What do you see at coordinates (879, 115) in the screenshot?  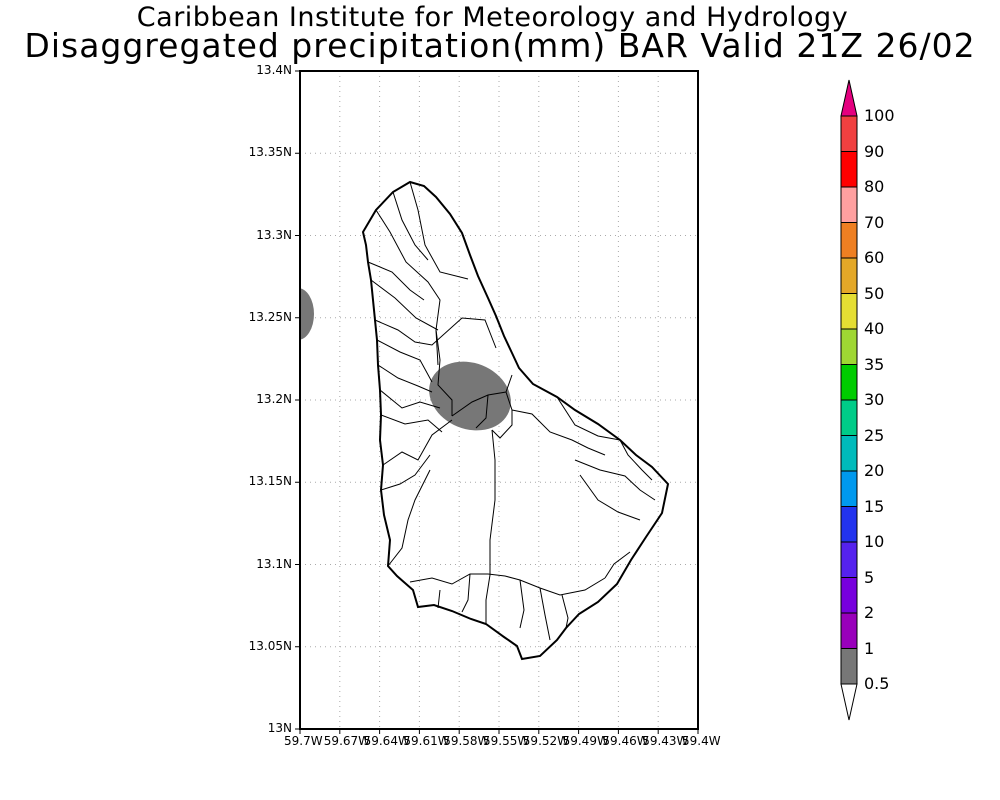 I see `colorbar-label: 100` at bounding box center [879, 115].